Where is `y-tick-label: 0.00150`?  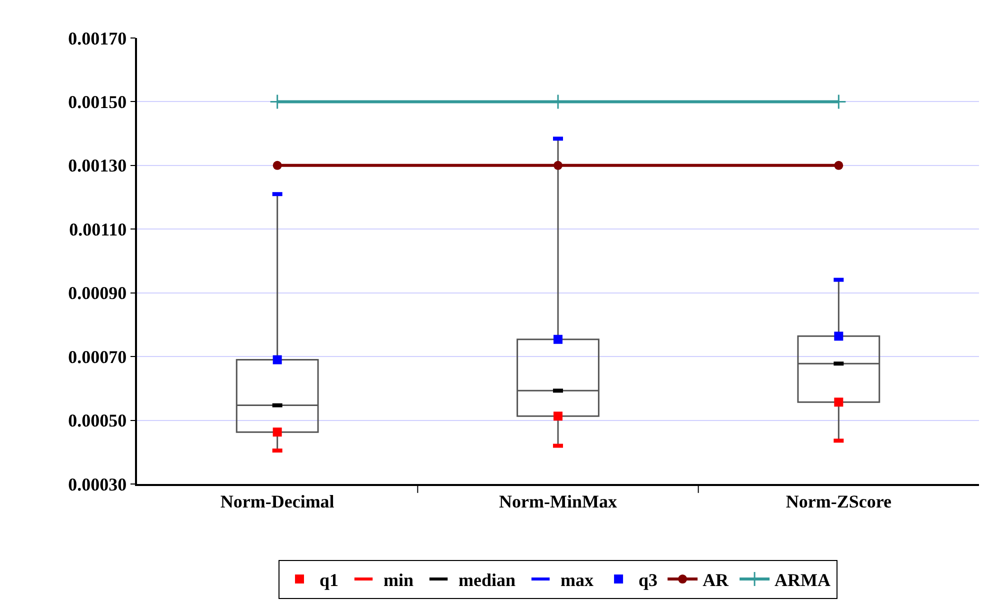 y-tick-label: 0.00150 is located at coordinates (97, 102).